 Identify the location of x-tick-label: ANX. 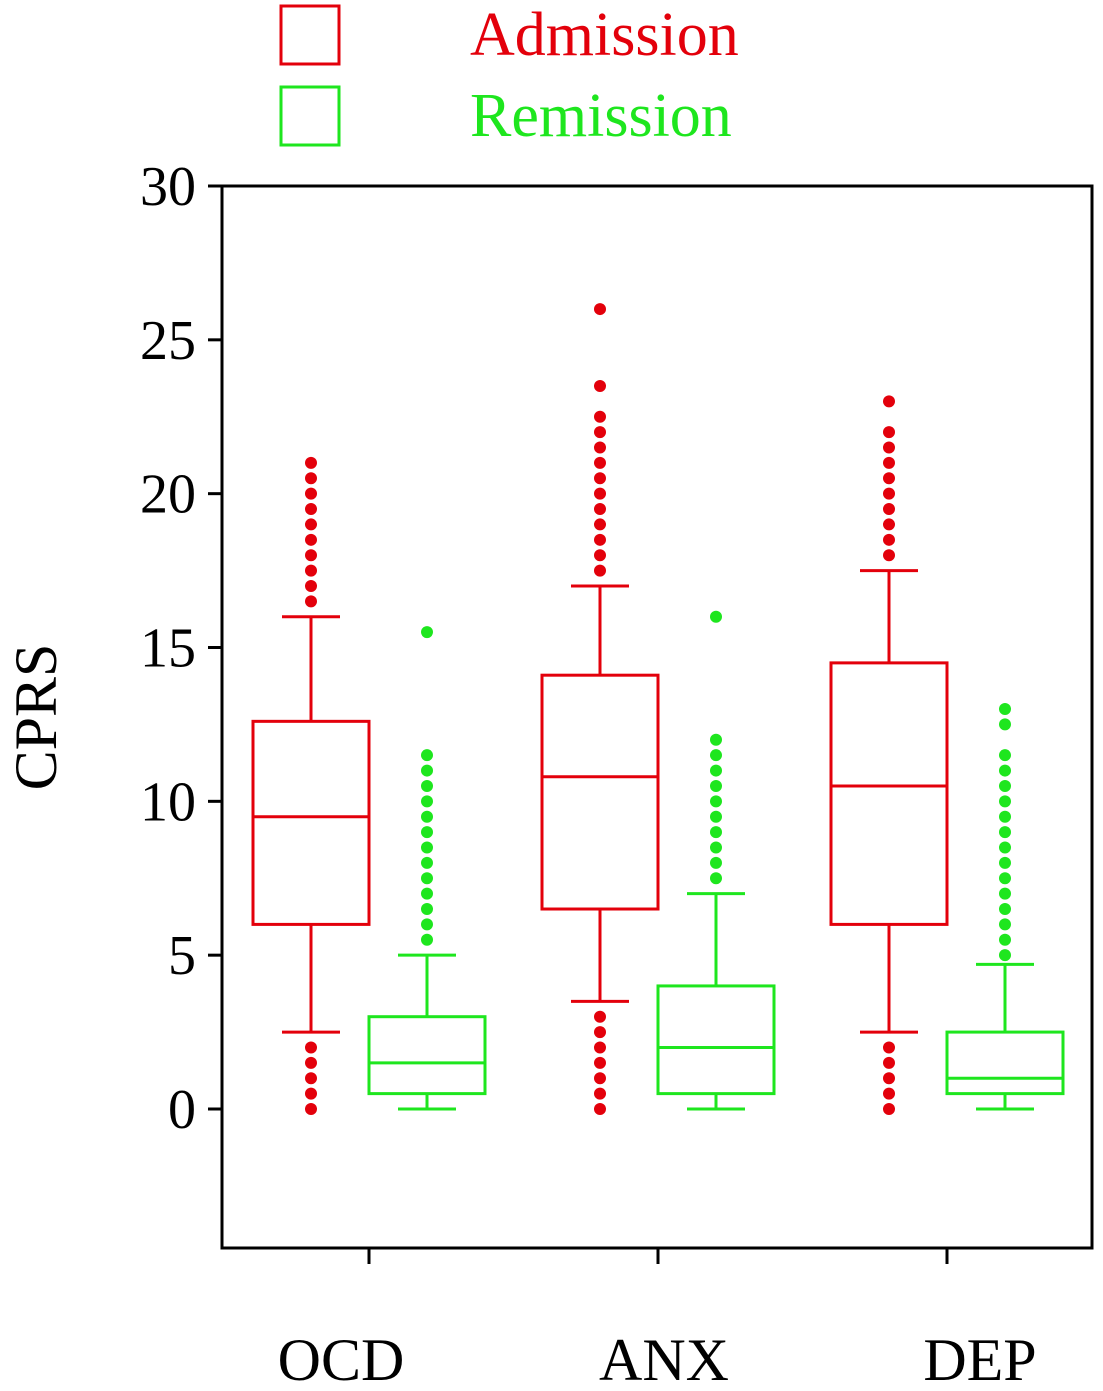
(664, 1359).